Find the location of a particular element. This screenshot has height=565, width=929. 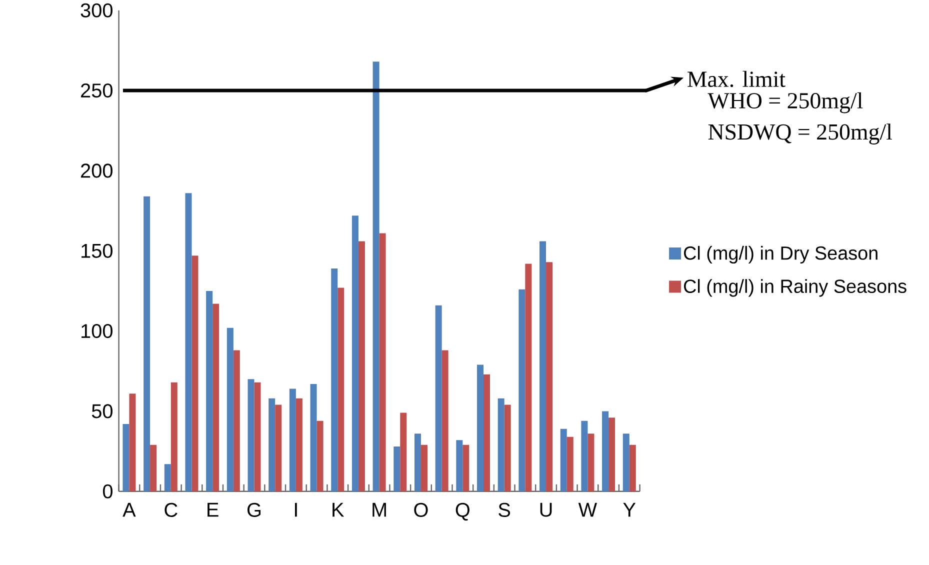

x-tick-label: G is located at coordinates (254, 509).